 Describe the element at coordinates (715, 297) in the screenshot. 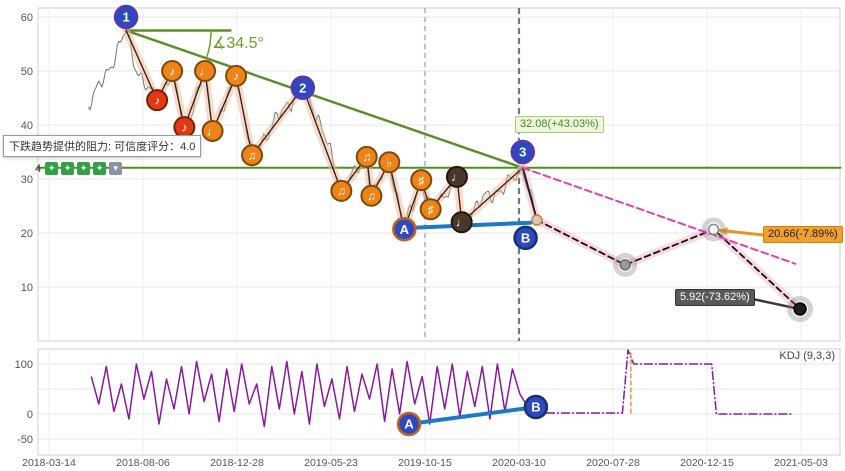

I see `target-price-label: 5.92(-73.62%)` at that location.